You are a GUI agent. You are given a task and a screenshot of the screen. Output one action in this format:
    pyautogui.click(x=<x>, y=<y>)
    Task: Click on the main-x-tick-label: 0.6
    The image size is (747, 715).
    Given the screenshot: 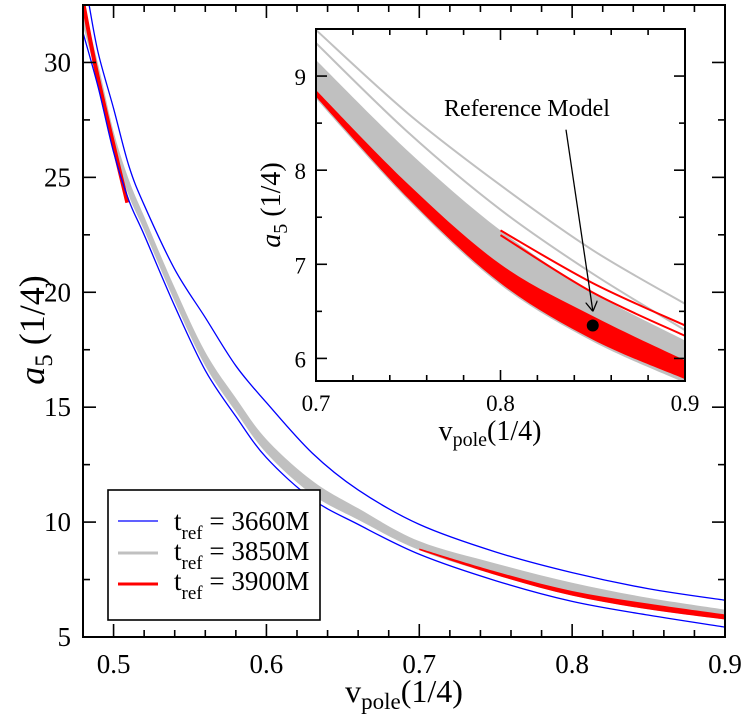 What is the action you would take?
    pyautogui.click(x=267, y=664)
    